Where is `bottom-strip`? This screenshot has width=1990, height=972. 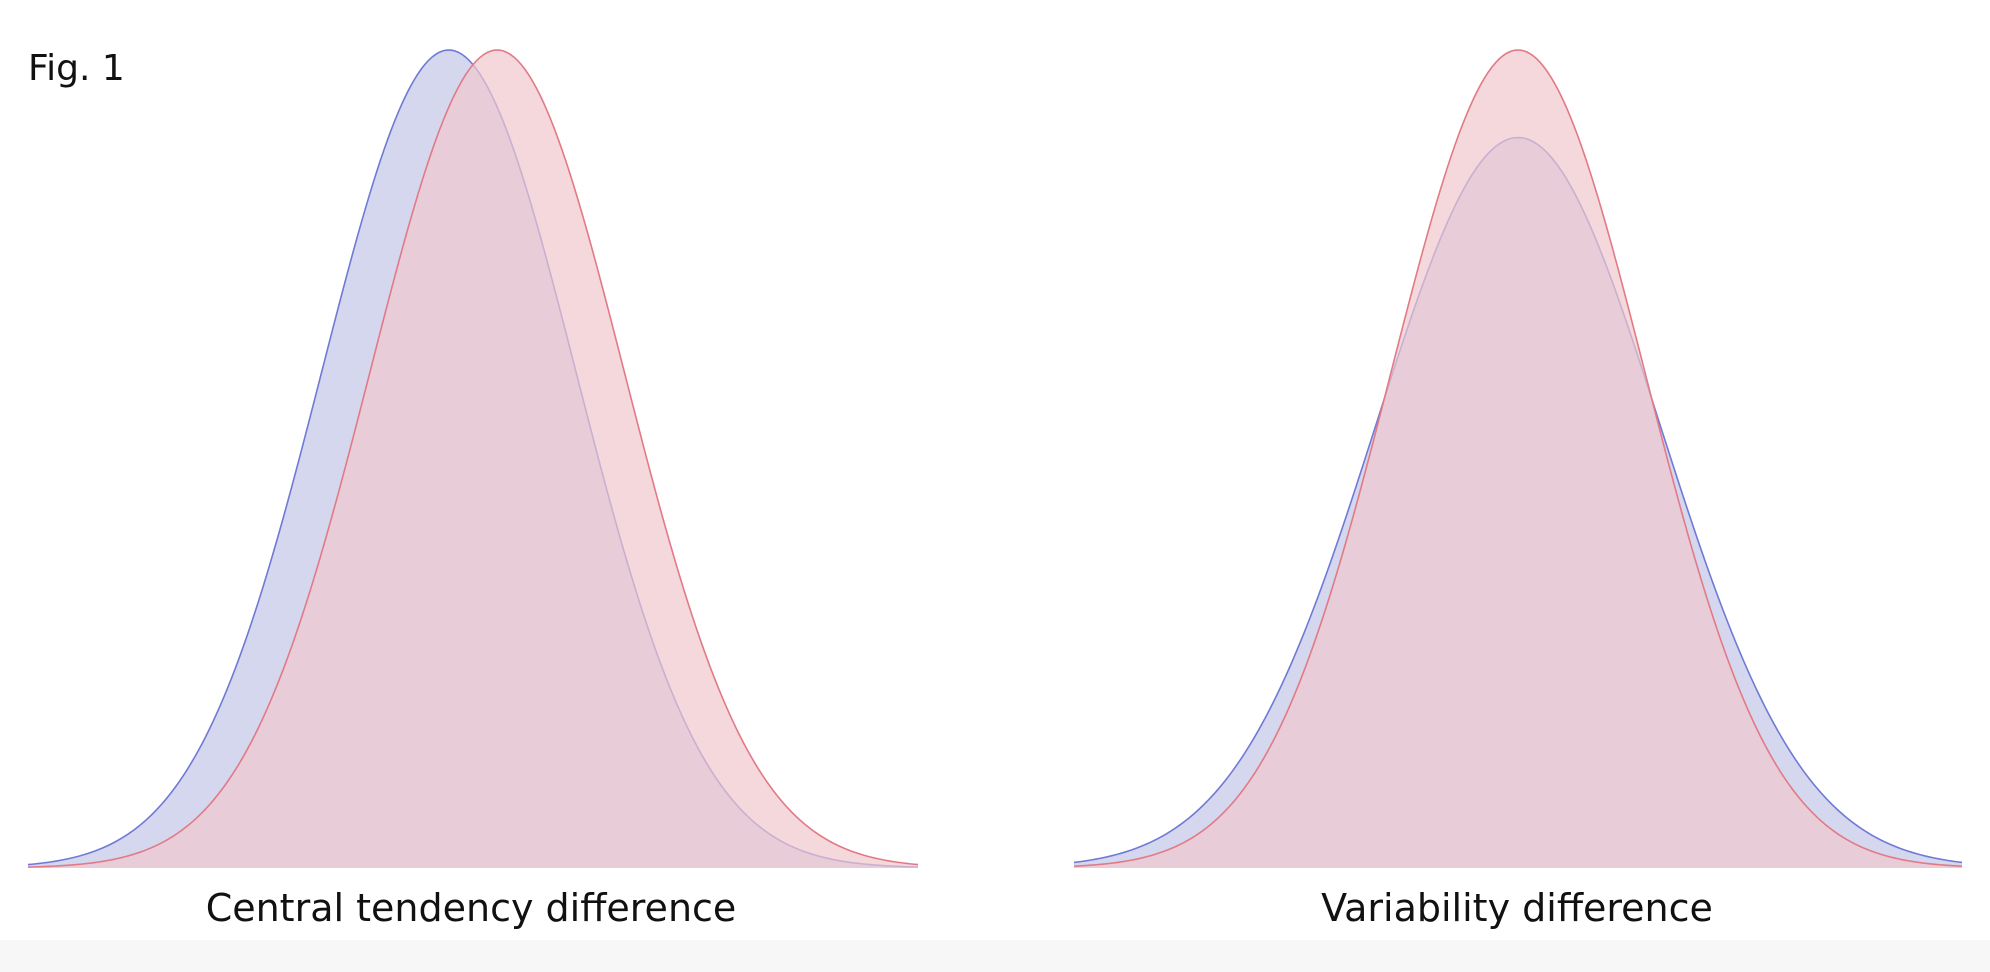 bottom-strip is located at coordinates (995, 956).